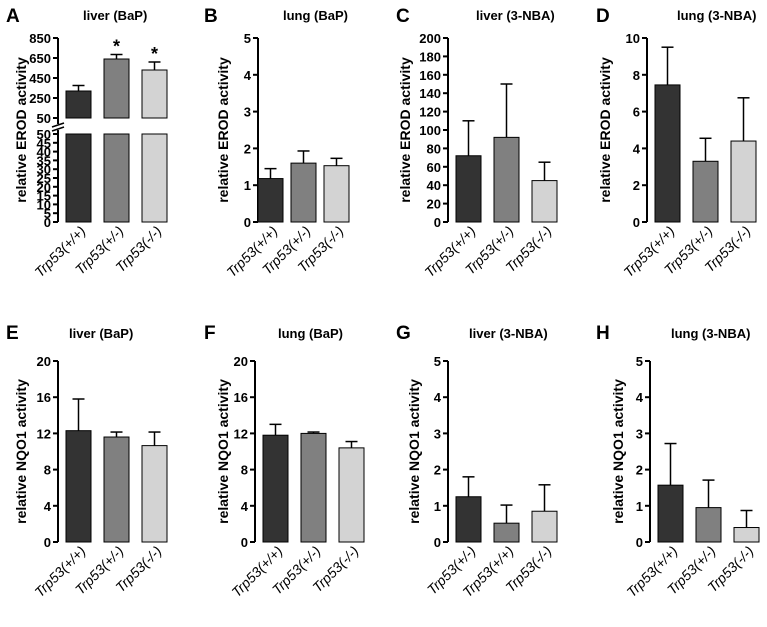 The image size is (767, 627). Describe the element at coordinates (40, 38) in the screenshot. I see `y-tick-label: 850` at that location.